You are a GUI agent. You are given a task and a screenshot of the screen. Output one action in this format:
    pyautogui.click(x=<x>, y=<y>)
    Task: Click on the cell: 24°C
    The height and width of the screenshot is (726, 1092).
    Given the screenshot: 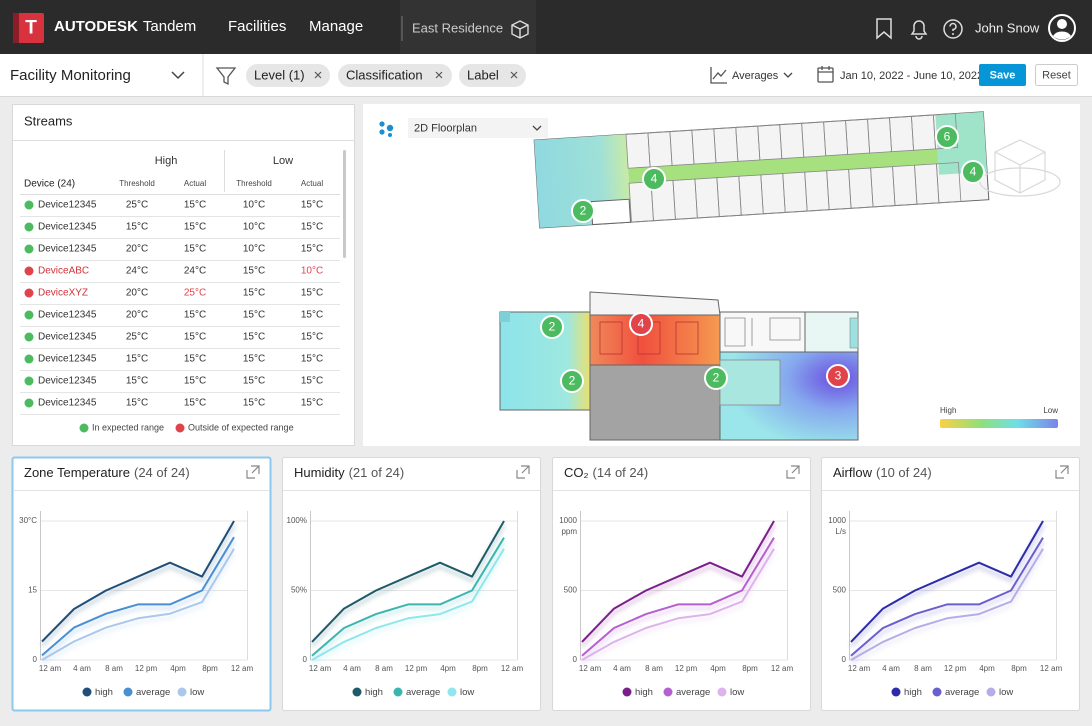 What is the action you would take?
    pyautogui.click(x=137, y=271)
    